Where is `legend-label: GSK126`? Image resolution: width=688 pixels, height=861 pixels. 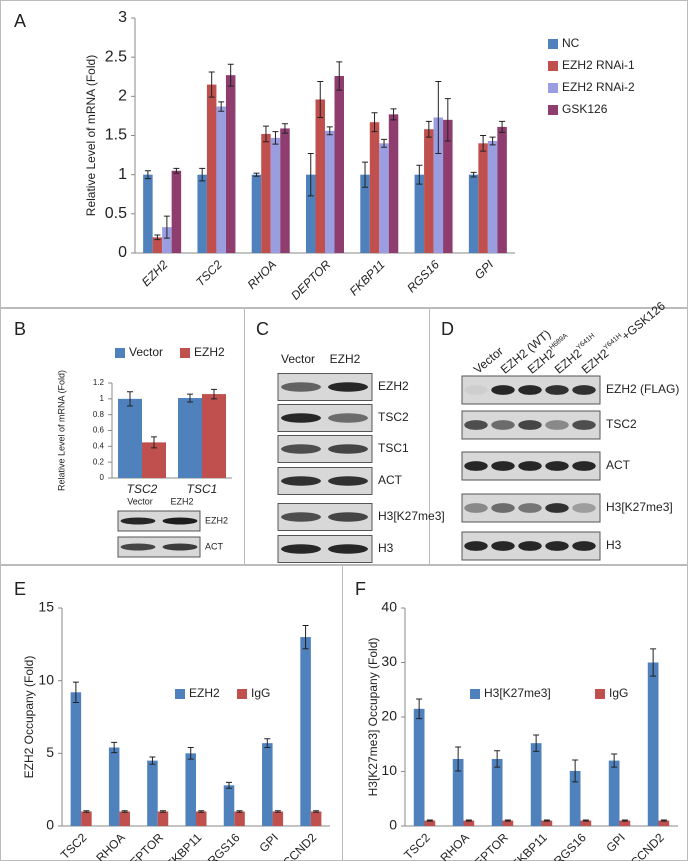
legend-label: GSK126 is located at coordinates (585, 109).